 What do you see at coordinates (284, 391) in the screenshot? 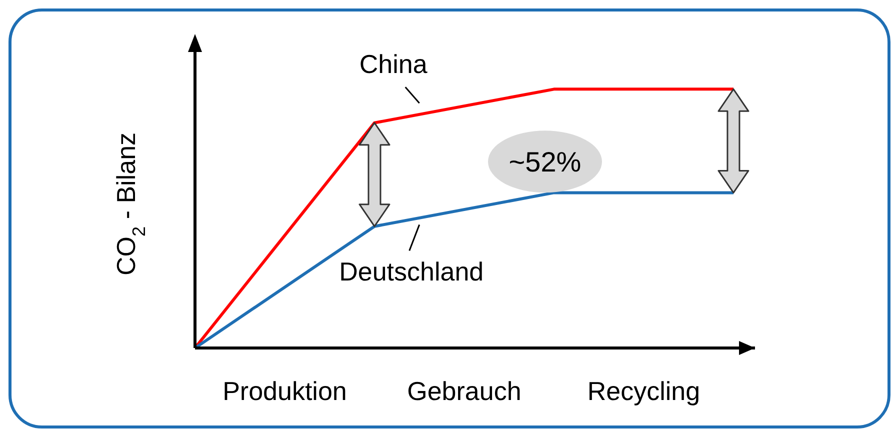
I see `x-tick-label: Produktion` at bounding box center [284, 391].